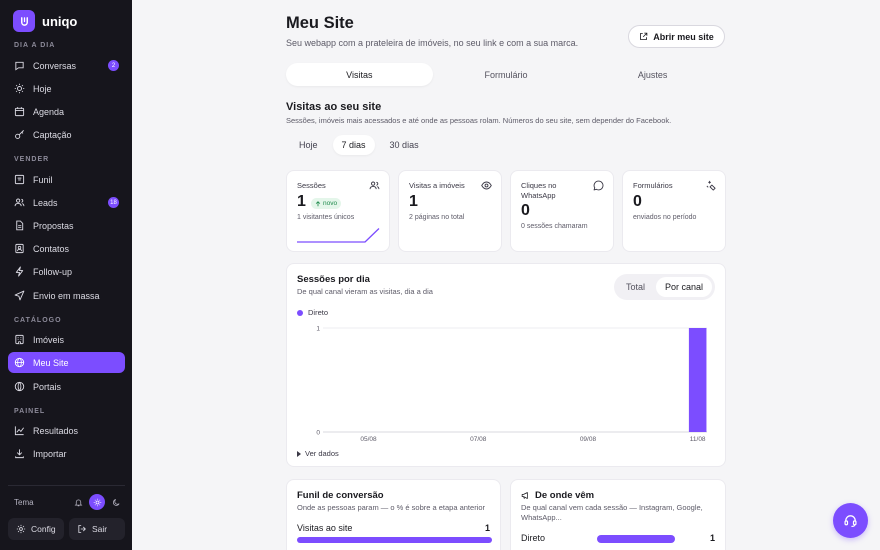 The image size is (880, 550). What do you see at coordinates (450, 211) in the screenshot?
I see `kpi-card-visitas-imoveis: Visitas a imóveis 1 2 páginas no total` at bounding box center [450, 211].